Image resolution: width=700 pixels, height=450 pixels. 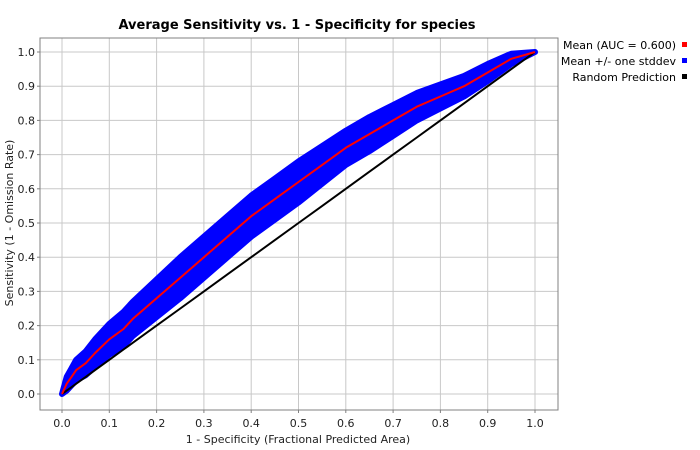 I want to click on y-tick-label: 0.7, so click(x=27, y=155).